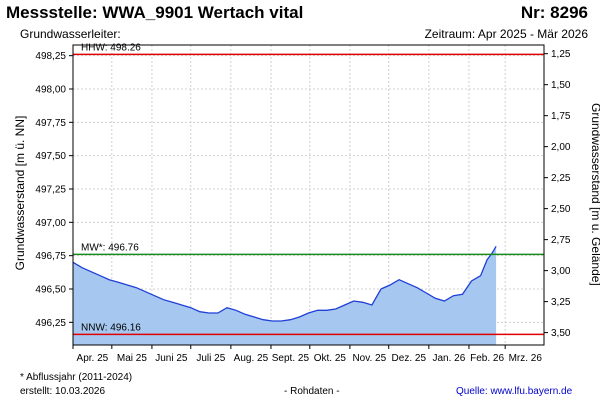 The width and height of the screenshot is (600, 400). I want to click on source-link: Quelle: www.lfu.bayern.de, so click(514, 391).